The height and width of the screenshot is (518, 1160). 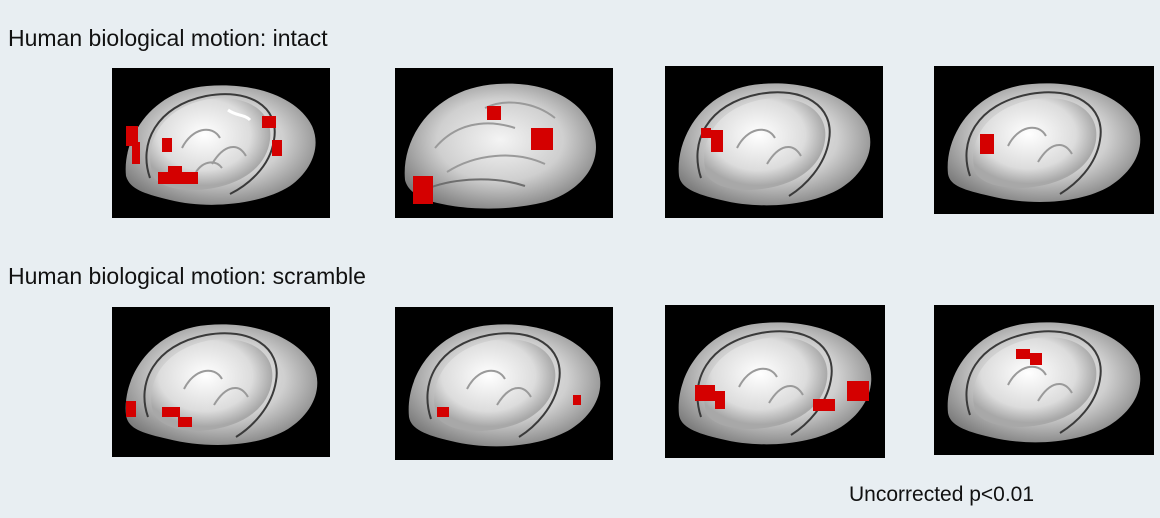 I want to click on brain-lateral-view, so click(x=500, y=146).